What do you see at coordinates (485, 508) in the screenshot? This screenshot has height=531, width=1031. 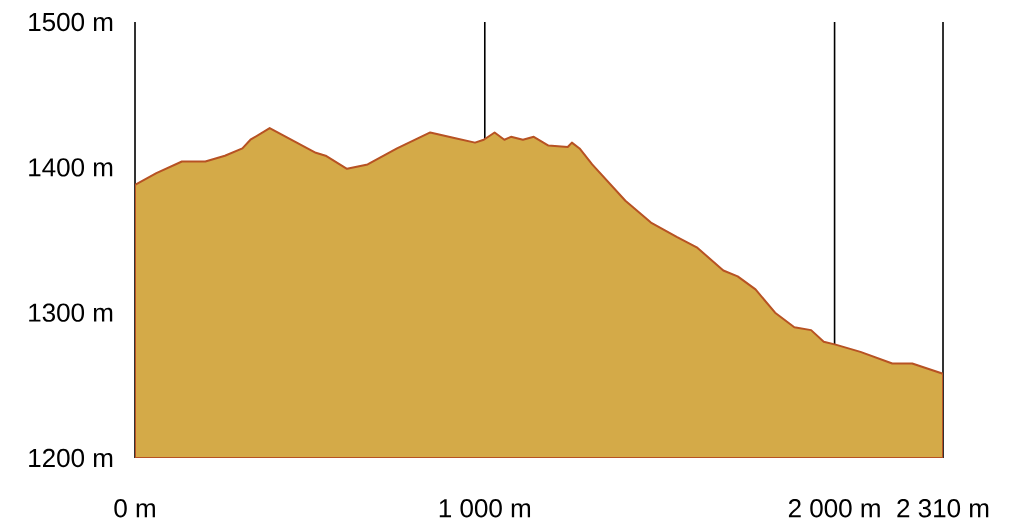 I see `x-tick-label: 1 000 m` at bounding box center [485, 508].